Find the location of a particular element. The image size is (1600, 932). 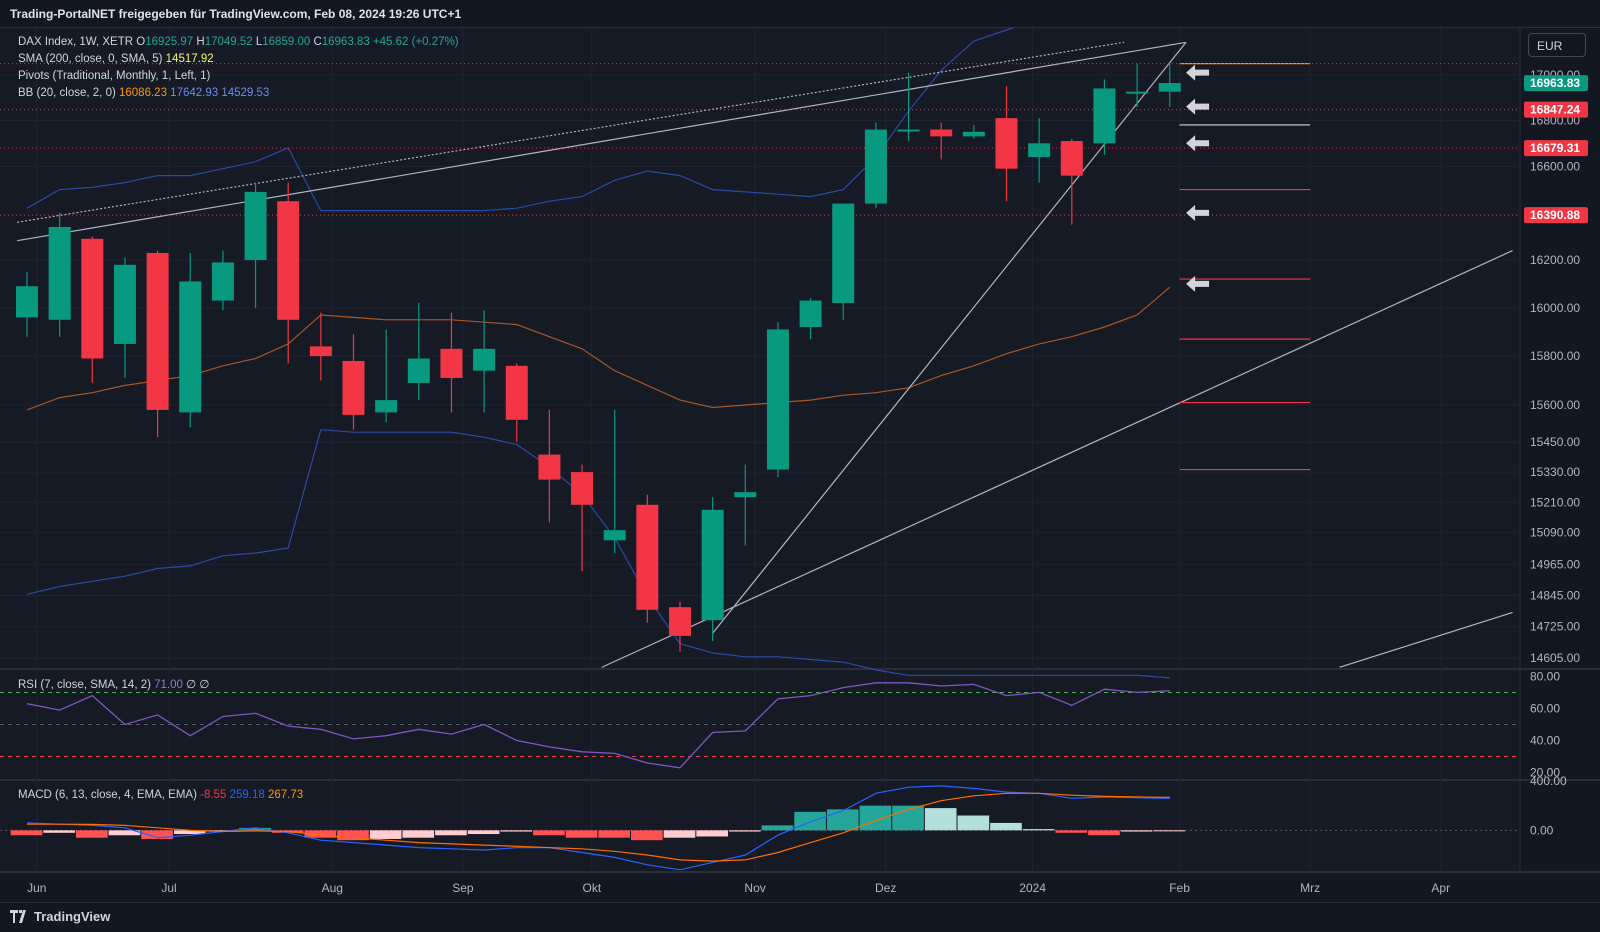

time-axis-label: Dez is located at coordinates (885, 888).